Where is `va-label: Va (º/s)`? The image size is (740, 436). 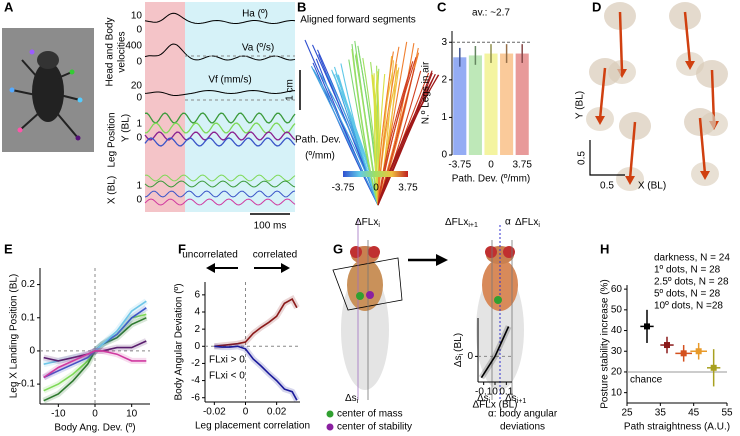
va-label: Va (º/s) is located at coordinates (258, 48).